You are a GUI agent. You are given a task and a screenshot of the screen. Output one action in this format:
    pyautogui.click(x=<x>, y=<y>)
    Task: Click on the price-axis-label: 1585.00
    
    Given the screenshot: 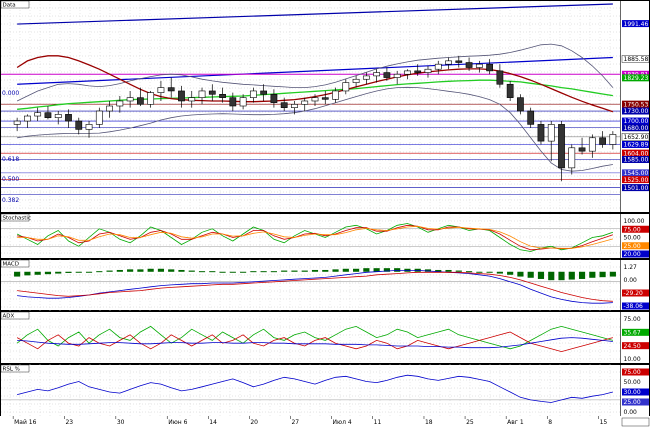 What is the action you would take?
    pyautogui.click(x=636, y=160)
    